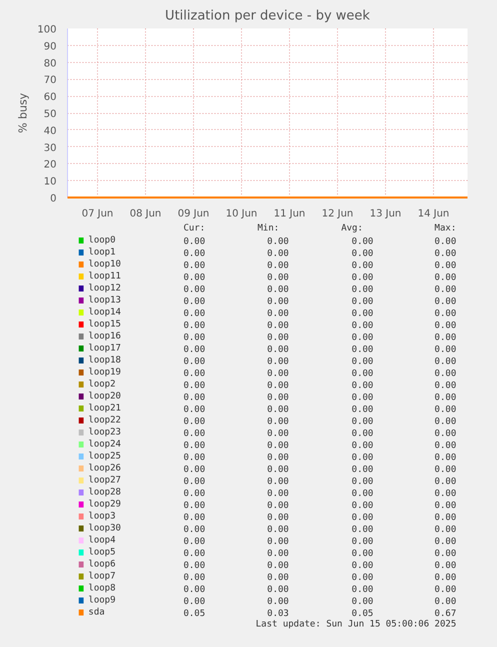 This screenshot has height=647, width=497. Describe the element at coordinates (104, 313) in the screenshot. I see `legend-label: loop14` at that location.